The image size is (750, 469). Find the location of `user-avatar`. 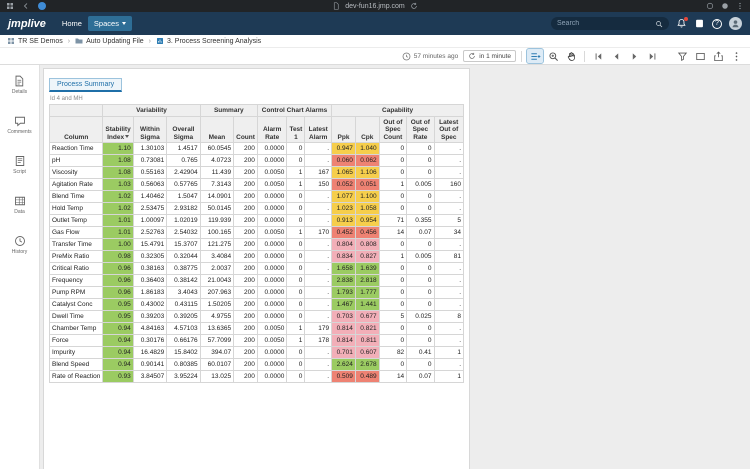

user-avatar is located at coordinates (735, 23).